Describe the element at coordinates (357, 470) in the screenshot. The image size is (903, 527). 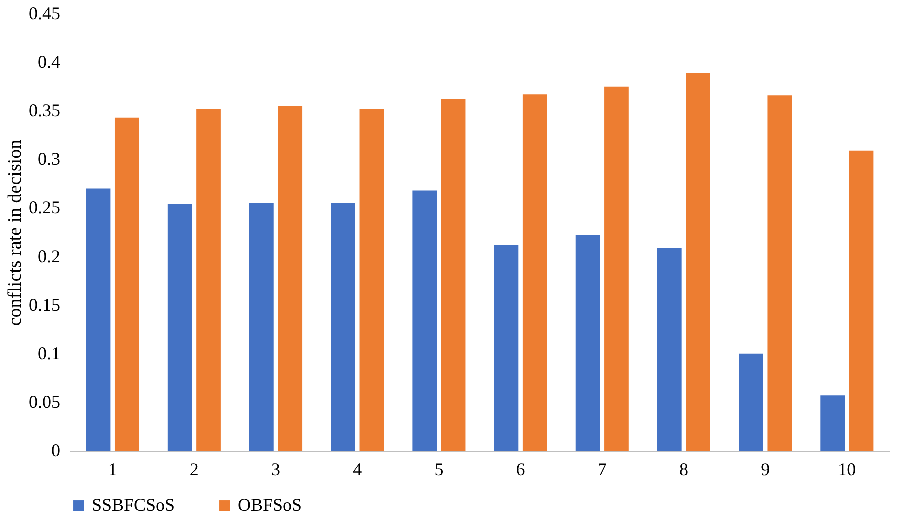
I see `x-tick-label: 4` at that location.